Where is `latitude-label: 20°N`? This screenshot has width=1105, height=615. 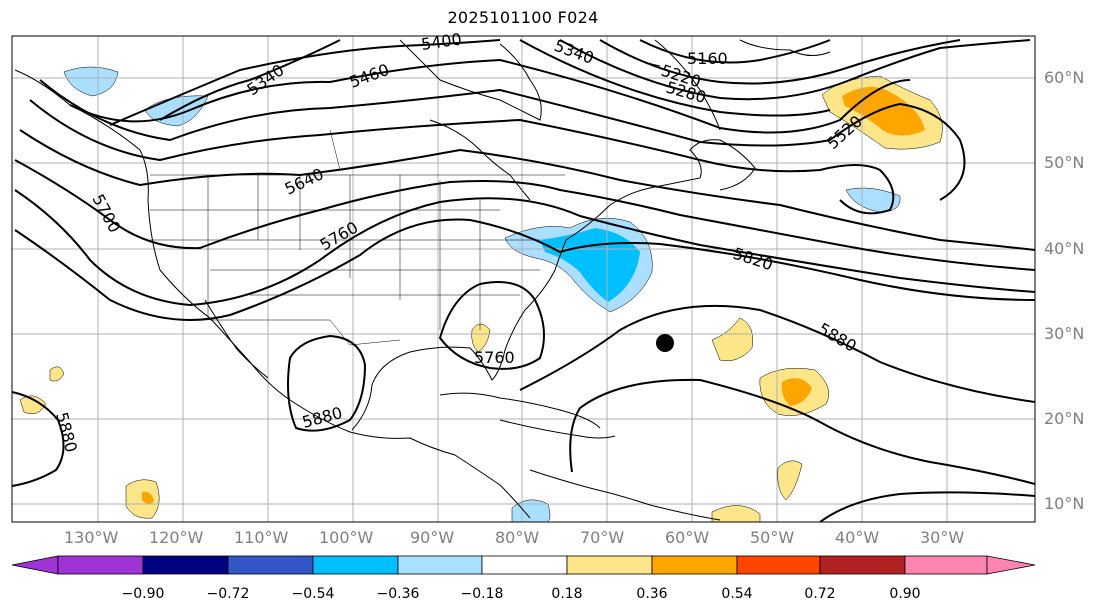 latitude-label: 20°N is located at coordinates (1064, 418).